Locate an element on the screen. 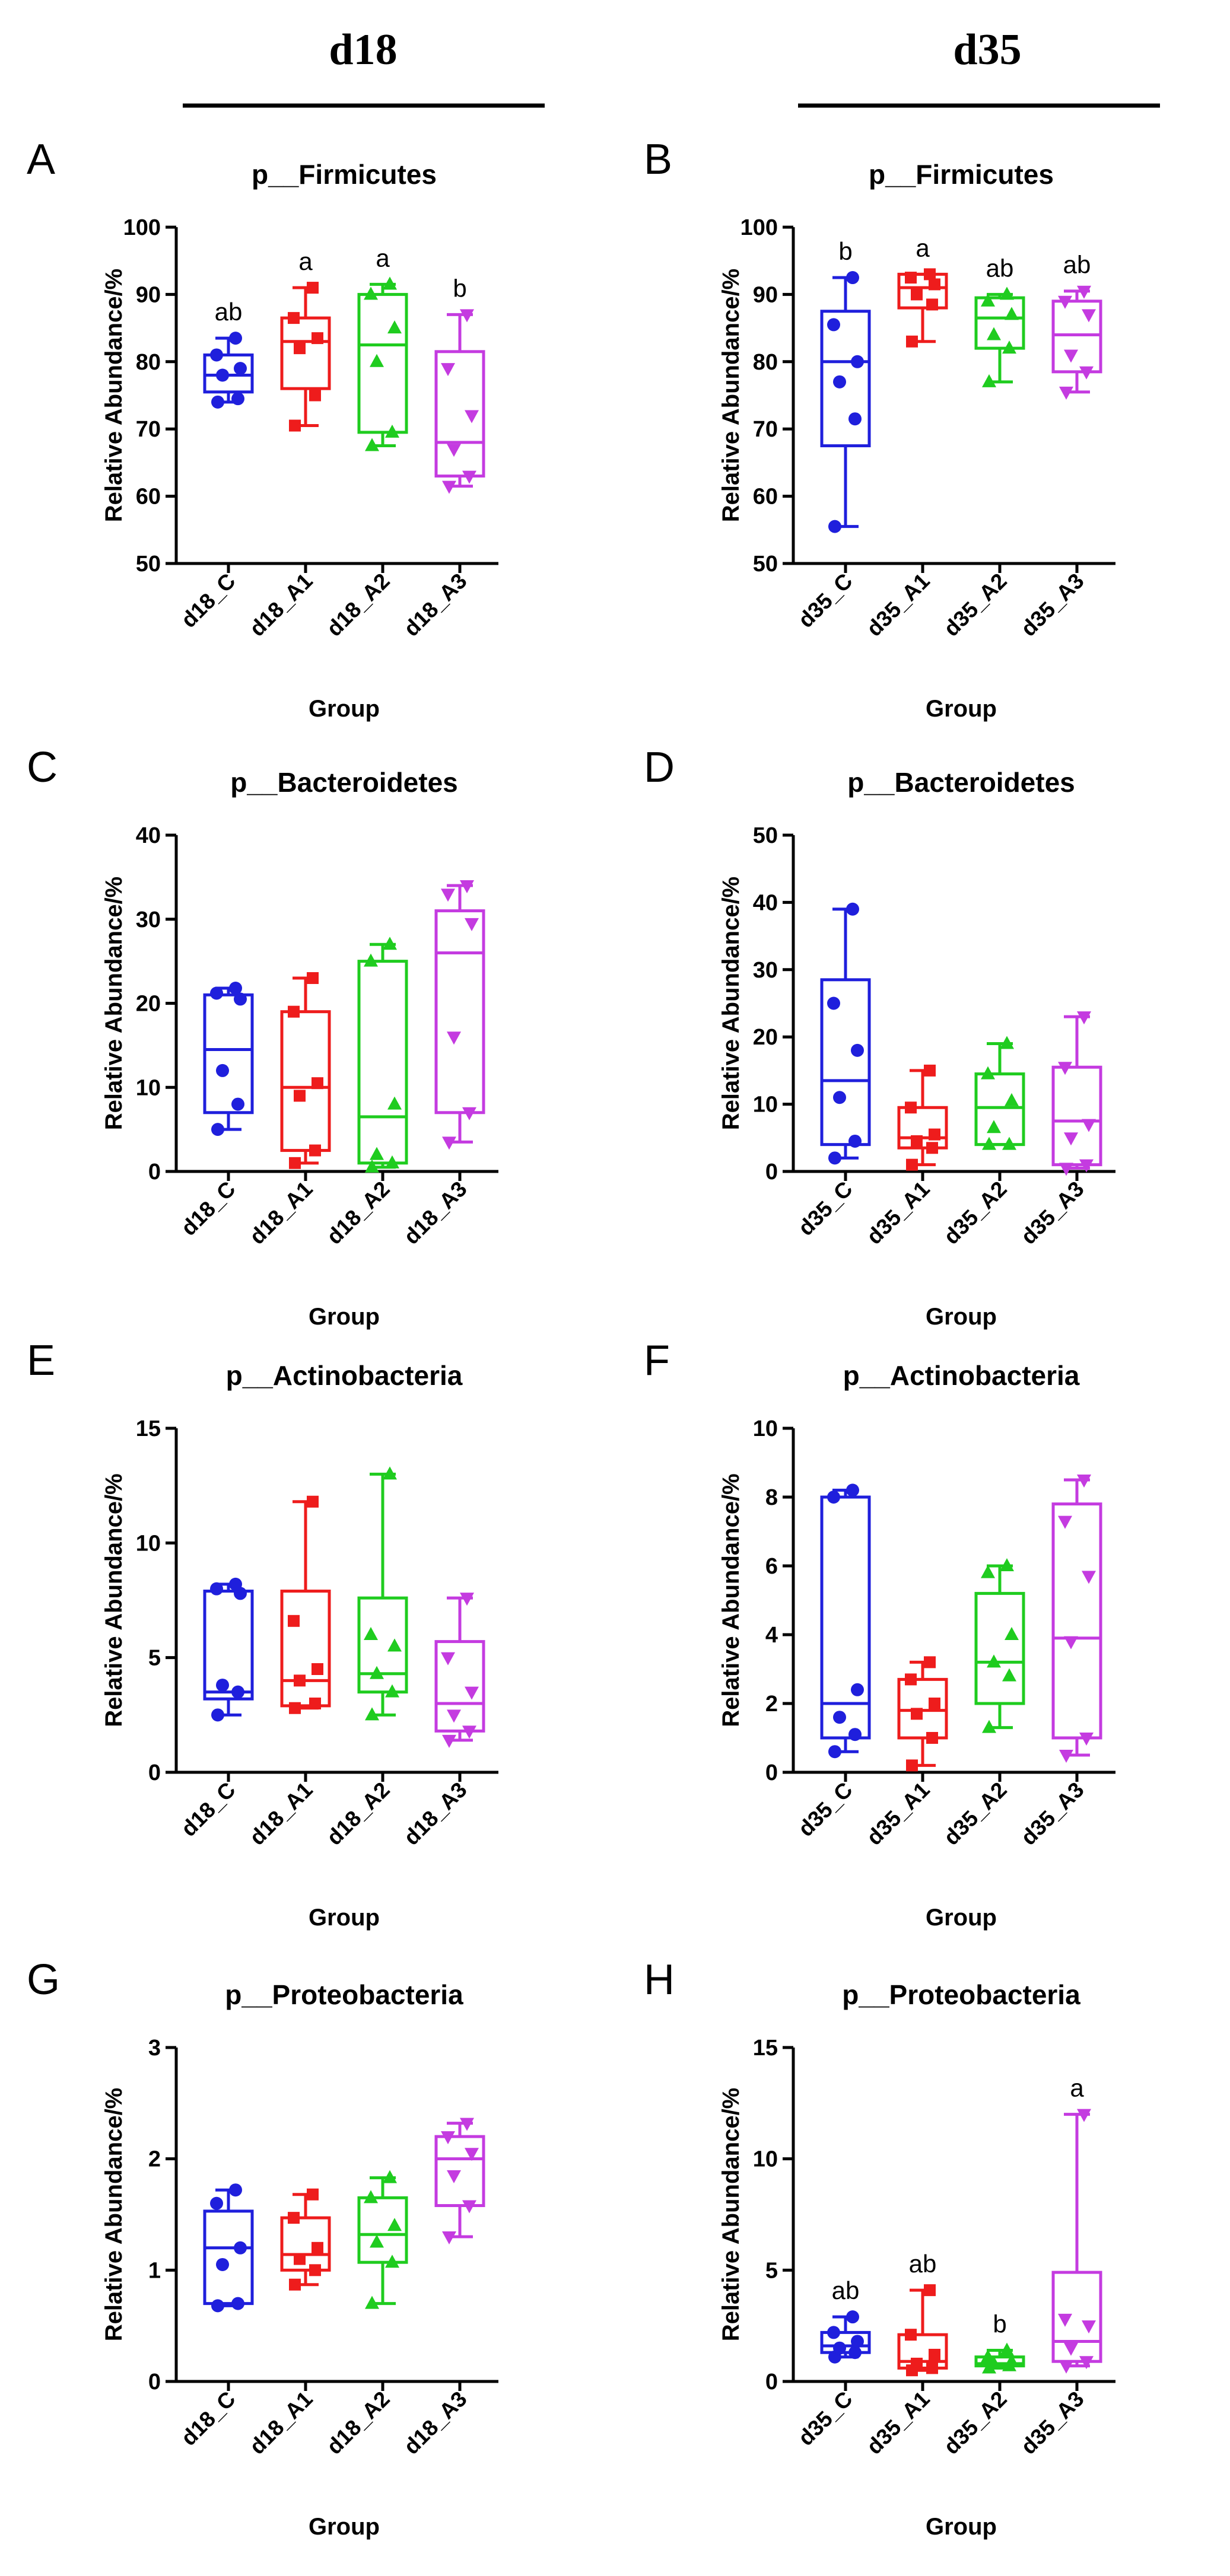  y-tick-label: 50 is located at coordinates (765, 835).